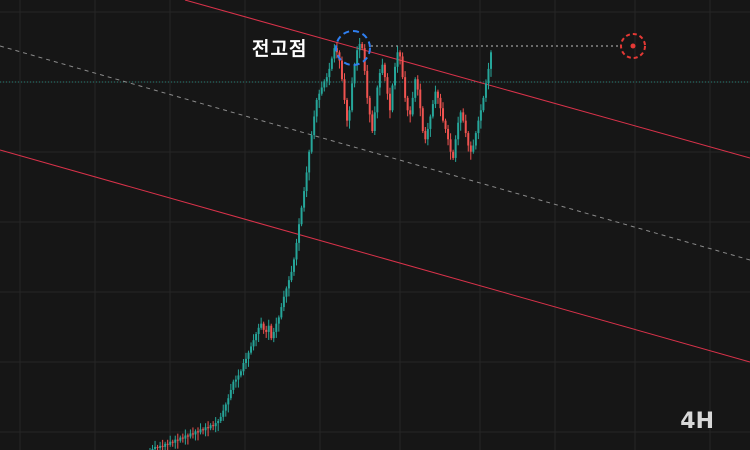 The image size is (750, 450). What do you see at coordinates (697, 421) in the screenshot?
I see `timeframe-label: 4H` at bounding box center [697, 421].